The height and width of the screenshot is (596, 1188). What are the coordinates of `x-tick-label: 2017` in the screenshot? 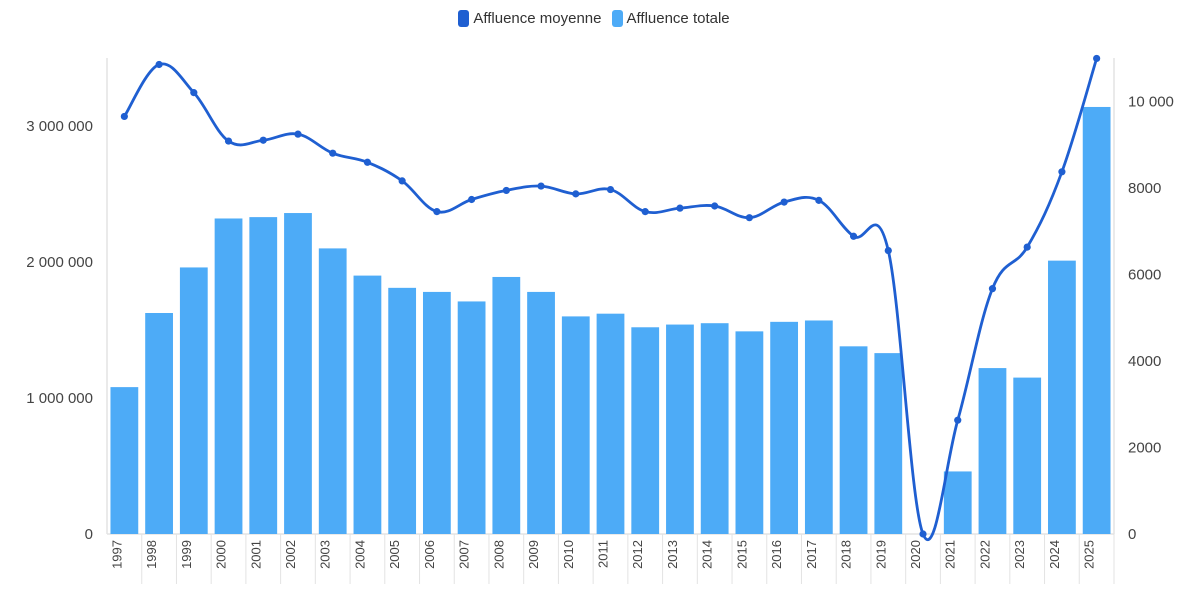 It's located at (811, 554).